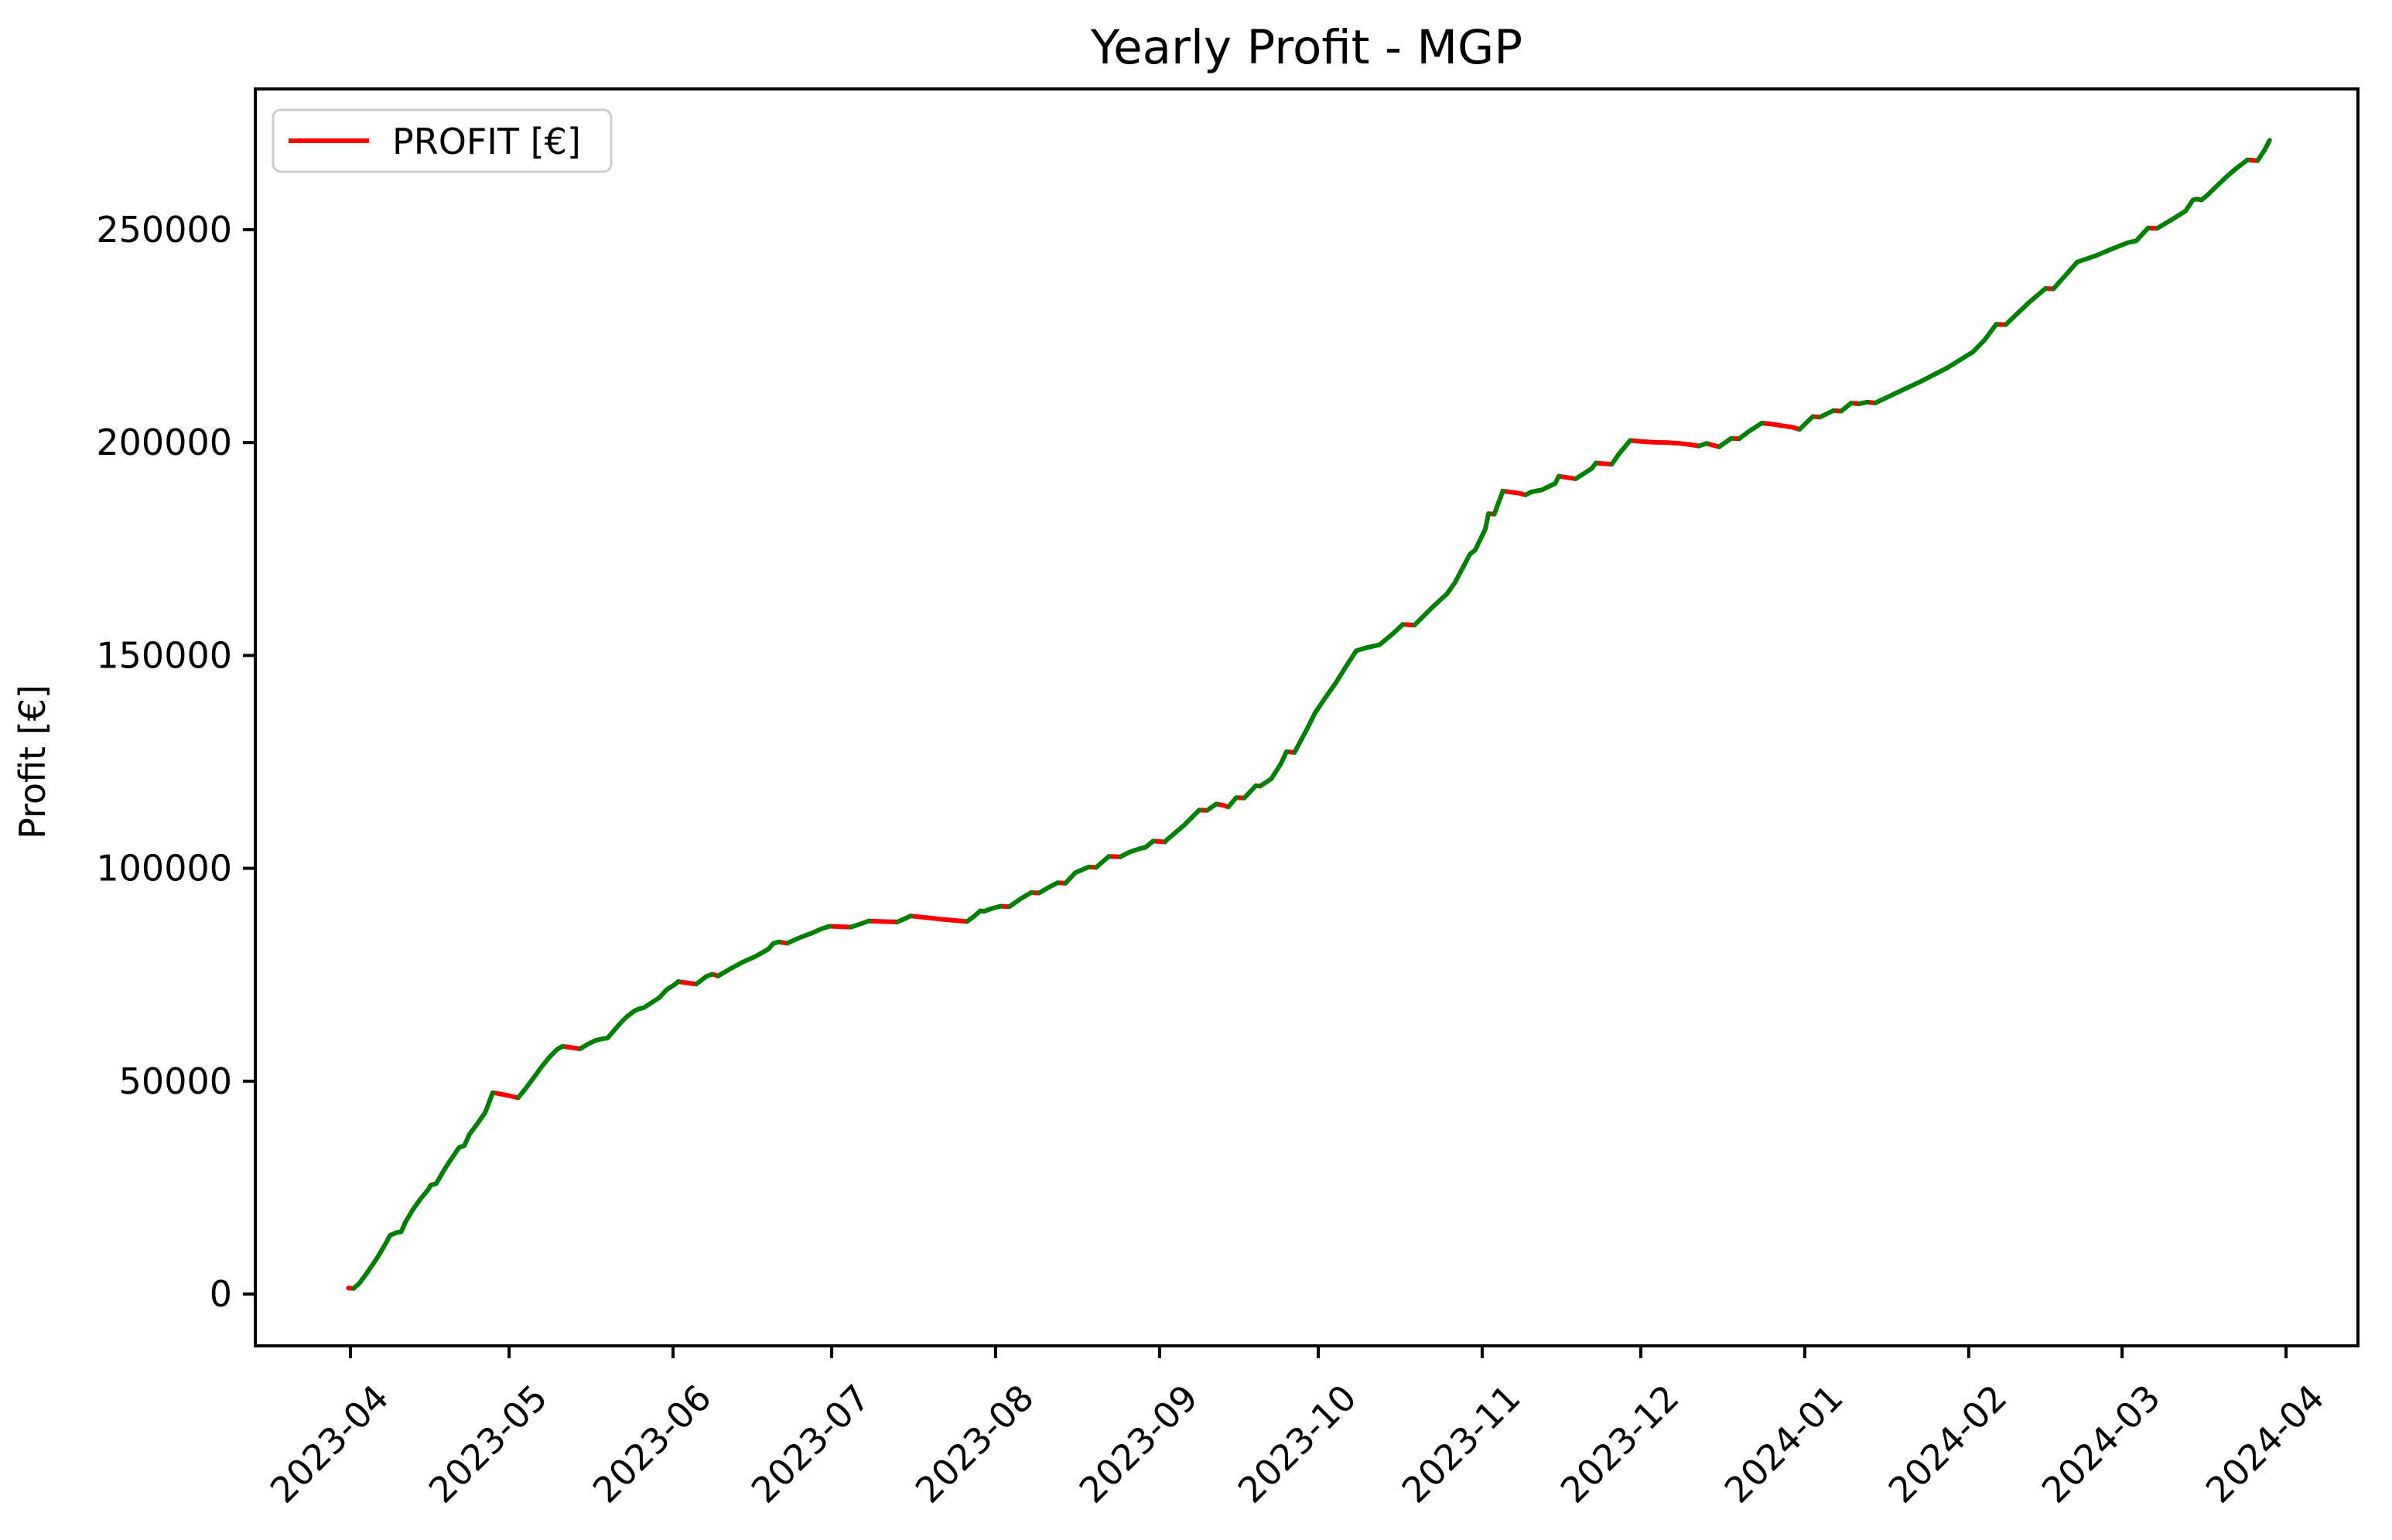  What do you see at coordinates (164, 443) in the screenshot?
I see `y-tick-label: 200000` at bounding box center [164, 443].